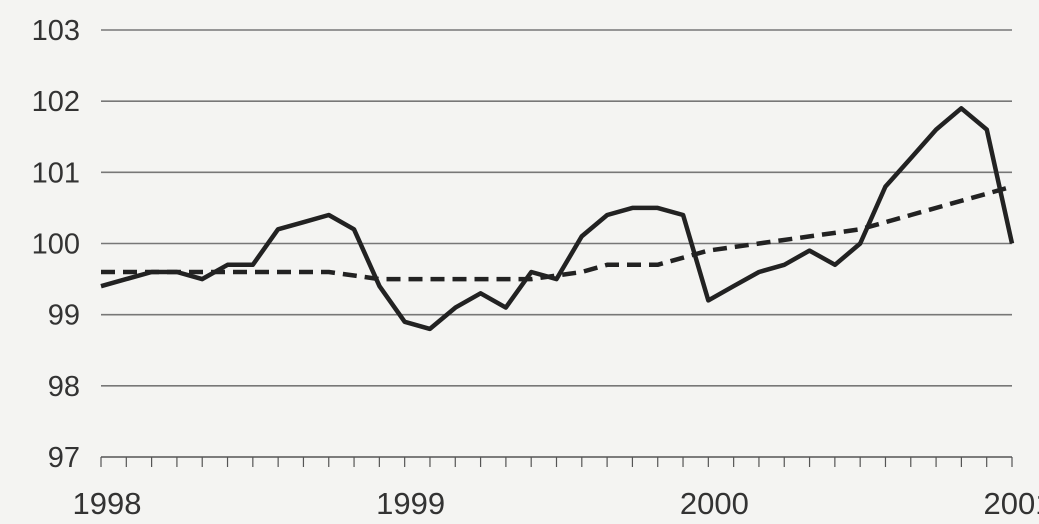 This screenshot has width=1039, height=524. What do you see at coordinates (410, 503) in the screenshot?
I see `x-tick-label: 1999` at bounding box center [410, 503].